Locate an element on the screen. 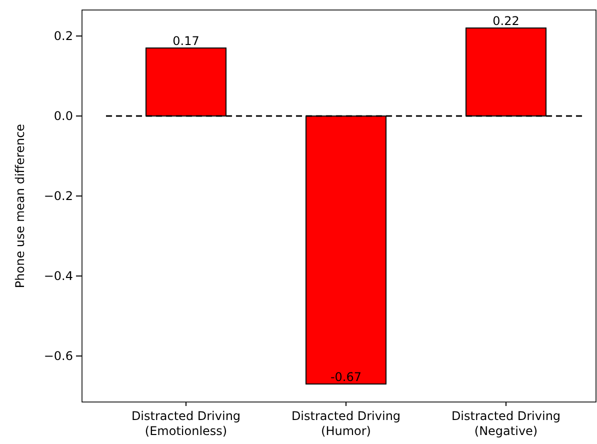  y-tick-label: −0.2 is located at coordinates (58, 195).